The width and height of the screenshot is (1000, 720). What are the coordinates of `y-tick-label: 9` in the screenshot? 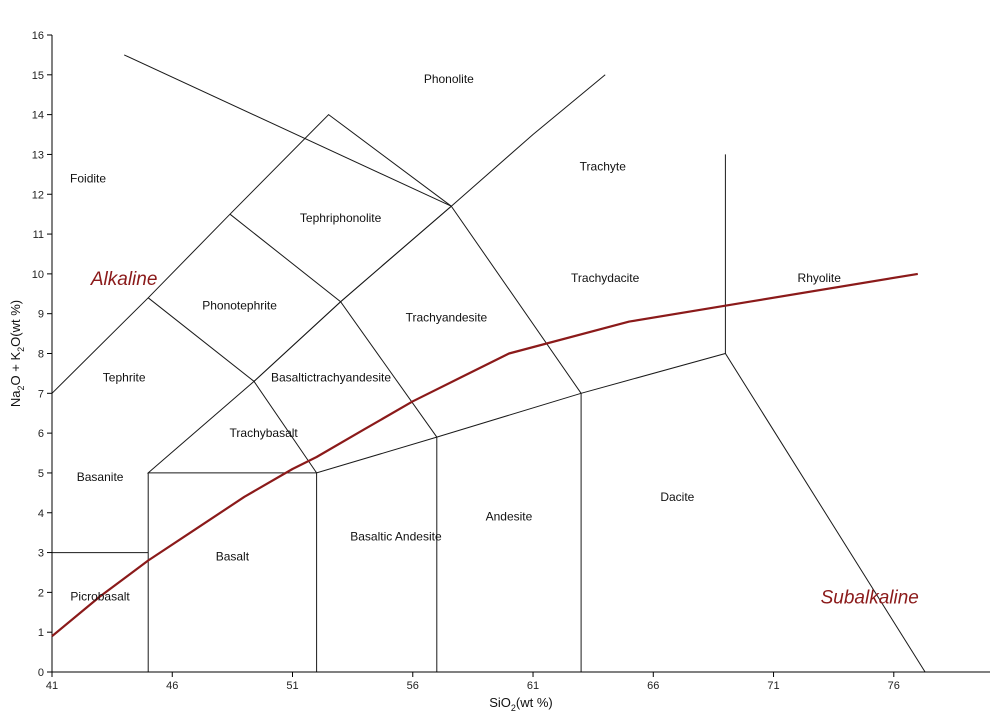 It's located at (41, 315).